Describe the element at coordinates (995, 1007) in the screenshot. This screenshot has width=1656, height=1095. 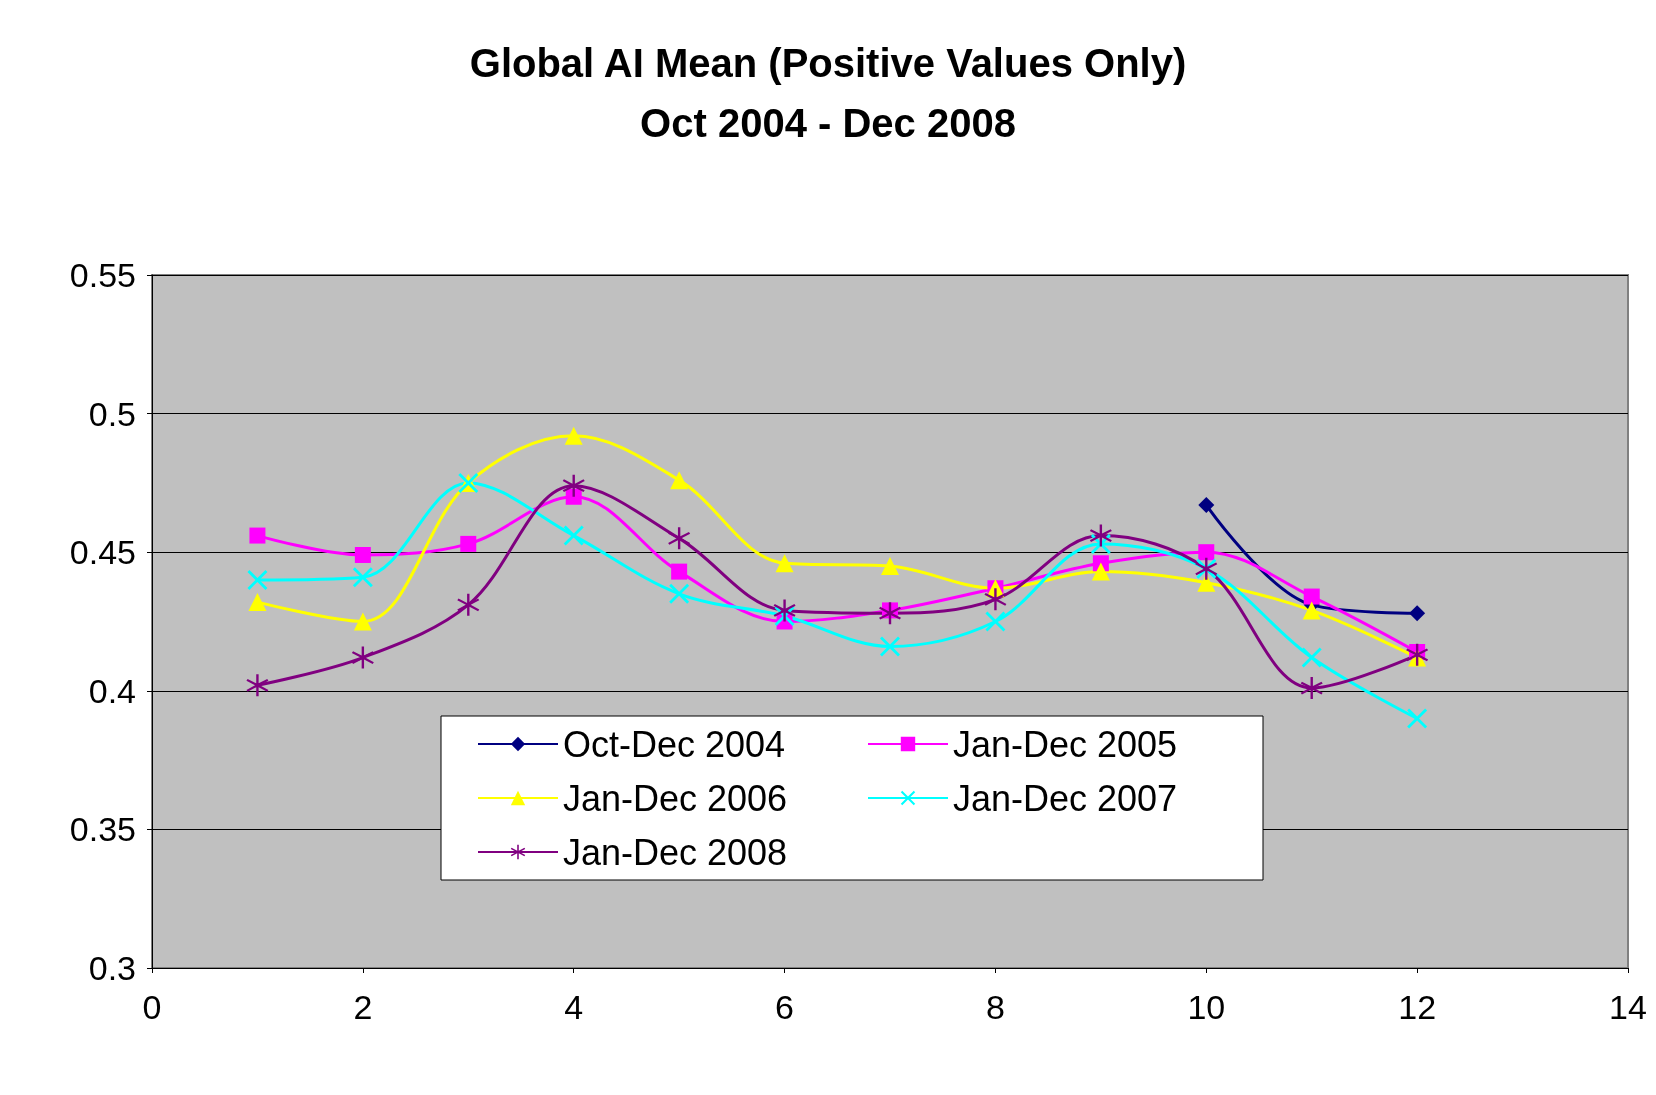
I see `x-tick-label: 8` at that location.